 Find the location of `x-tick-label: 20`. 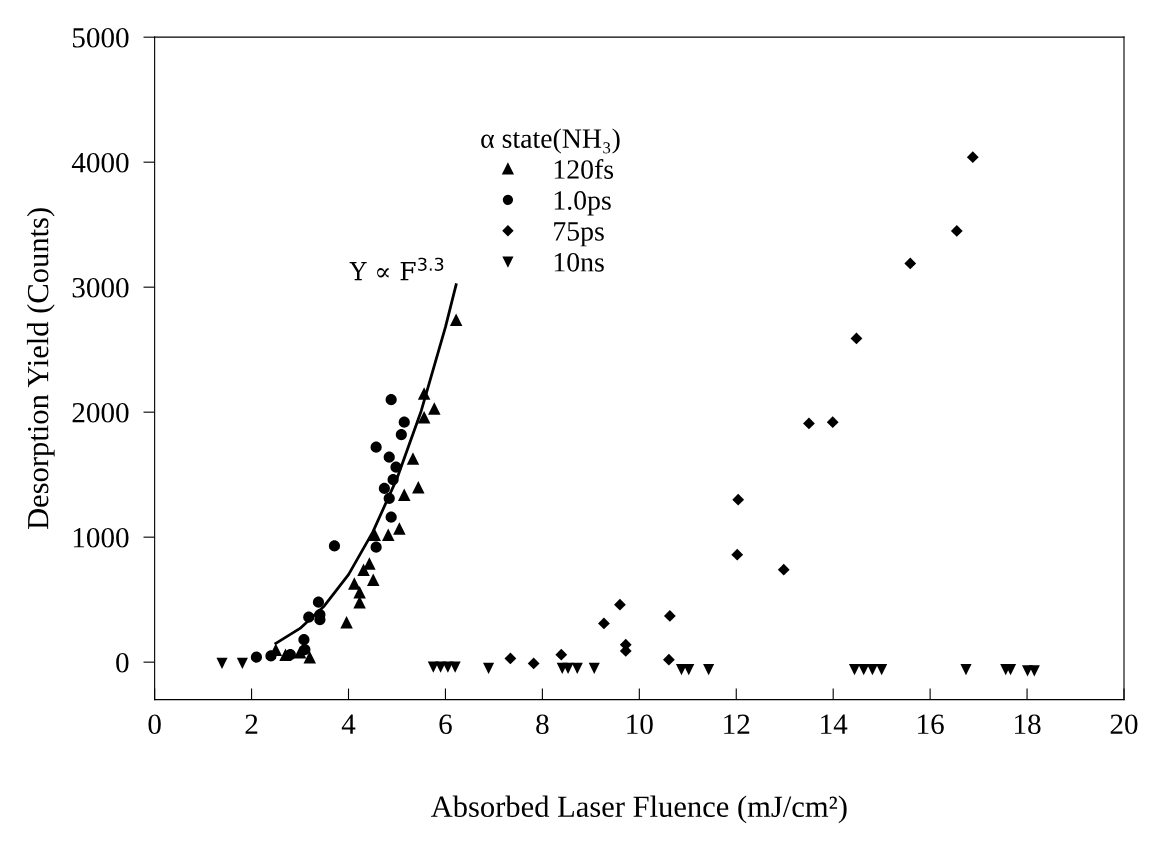

x-tick-label: 20 is located at coordinates (1124, 724).